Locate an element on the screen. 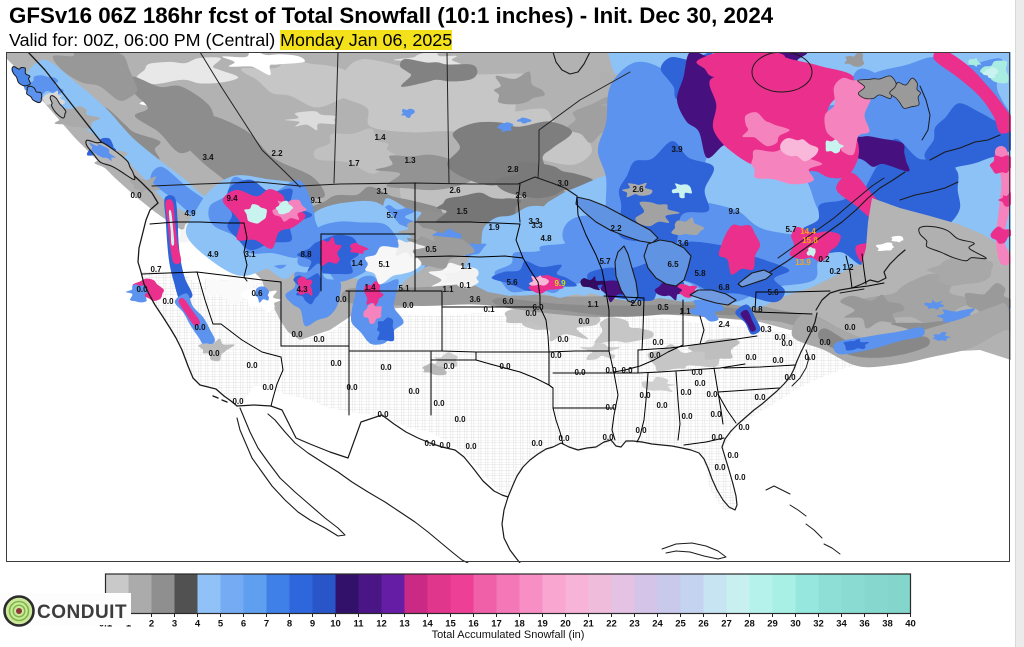  svg-text:Total Accumulated Snowfall (in: Total Accumulated Snowfall (in) is located at coordinates (508, 635).